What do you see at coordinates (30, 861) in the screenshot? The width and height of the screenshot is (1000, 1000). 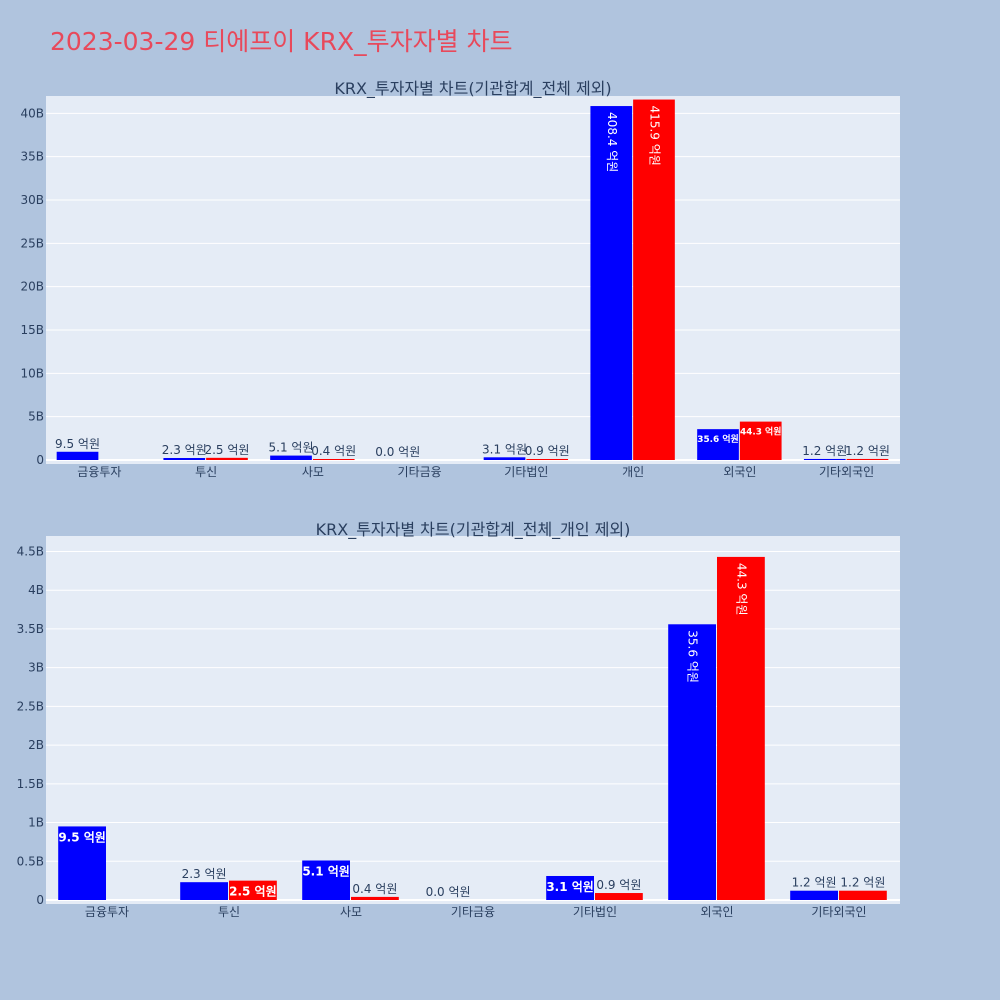 I see `y-tick-label: 0.5B` at bounding box center [30, 861].